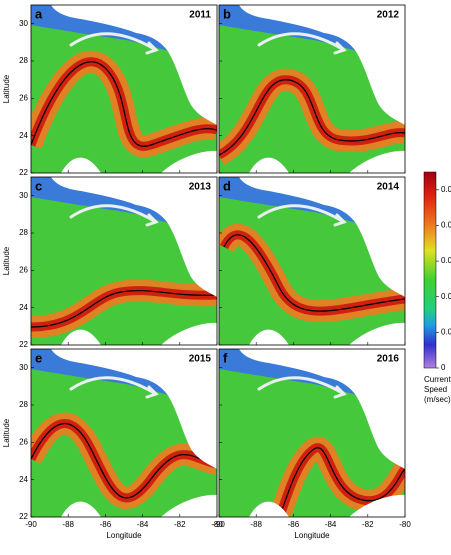  Describe the element at coordinates (446, 189) in the screenshot. I see `colorbar-tick-label: 0.005` at that location.